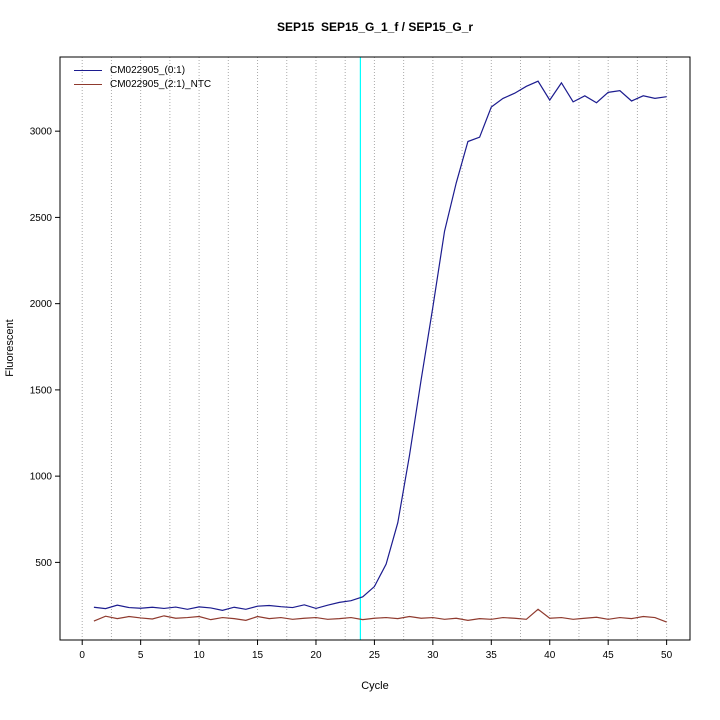 The width and height of the screenshot is (720, 720). I want to click on legend-item: CM022905_(2:1)_NTC, so click(142, 84).